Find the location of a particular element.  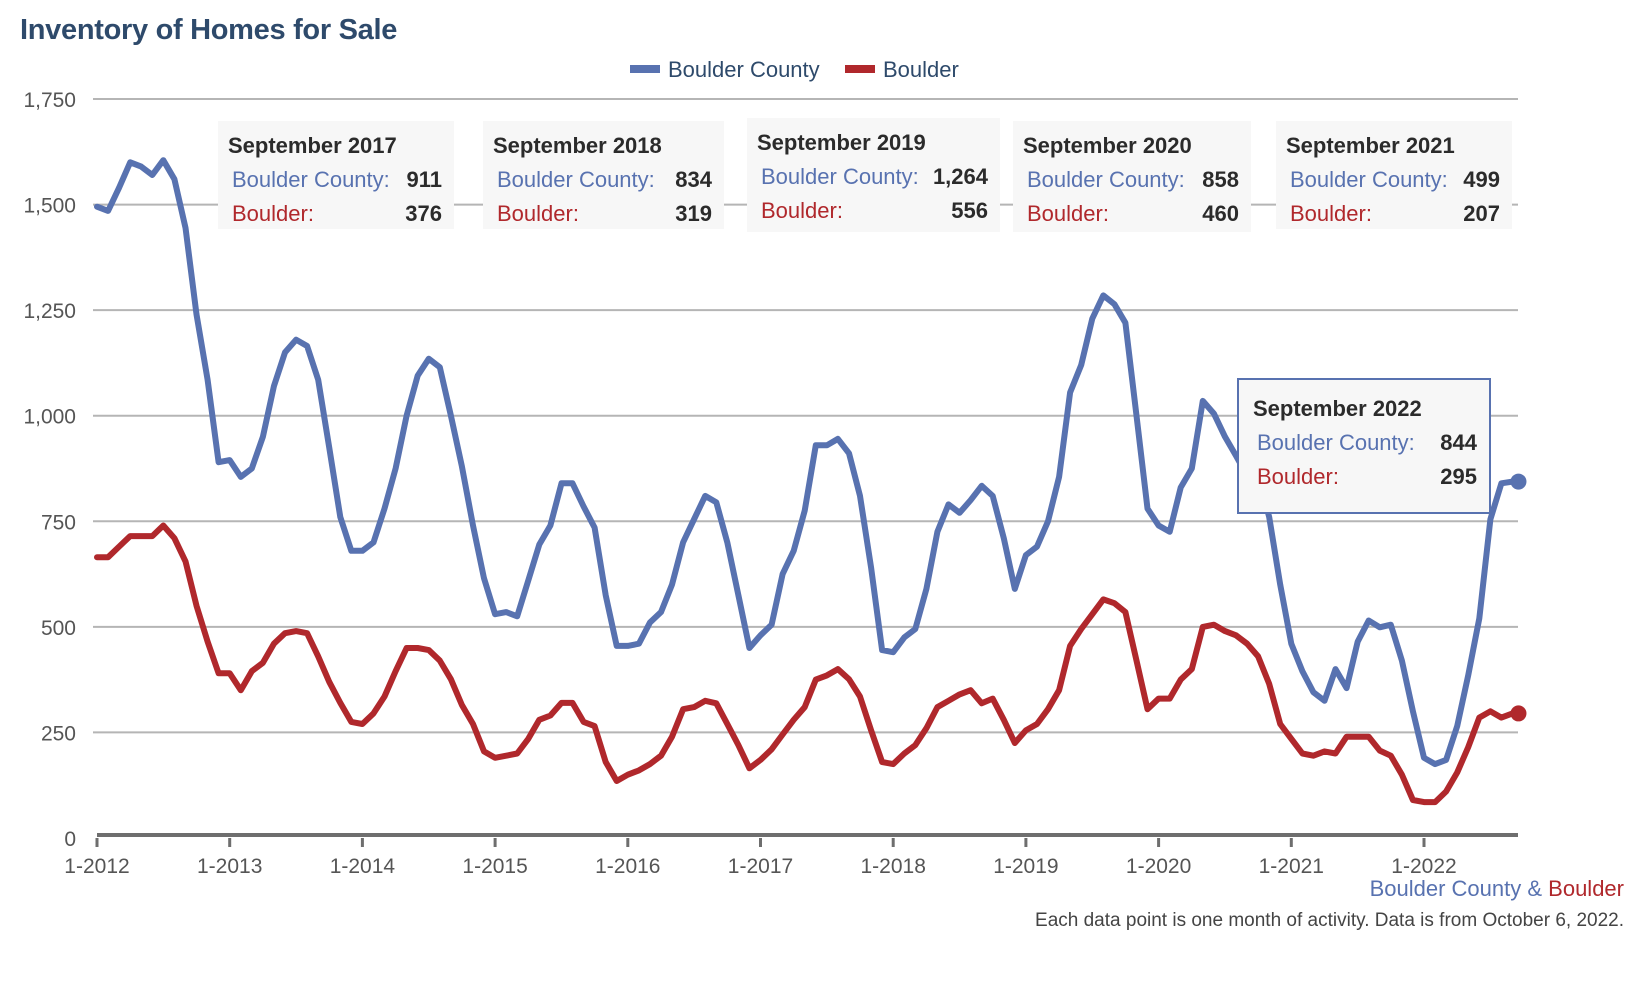

end-point-boulder is located at coordinates (1518, 713).